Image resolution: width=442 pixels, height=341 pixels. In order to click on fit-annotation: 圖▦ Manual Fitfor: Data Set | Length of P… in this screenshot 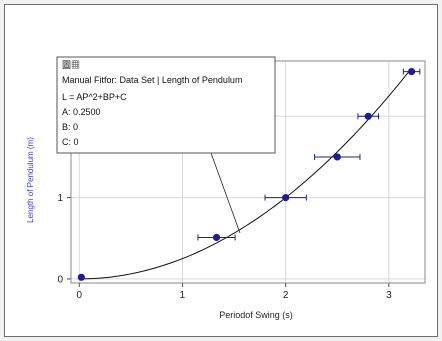, I will do `click(166, 105)`.